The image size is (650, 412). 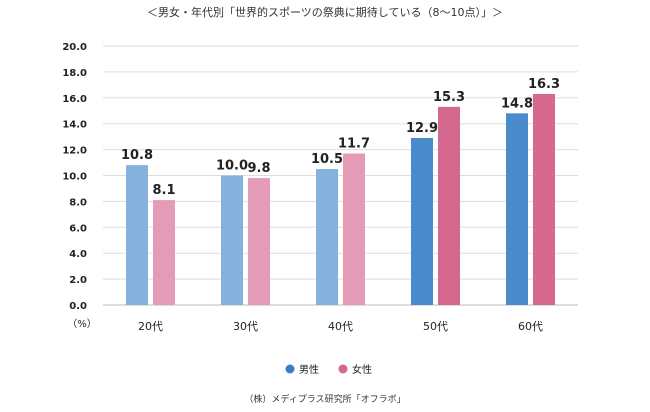 What do you see at coordinates (245, 326) in the screenshot?
I see `x-category-label: 30代` at bounding box center [245, 326].